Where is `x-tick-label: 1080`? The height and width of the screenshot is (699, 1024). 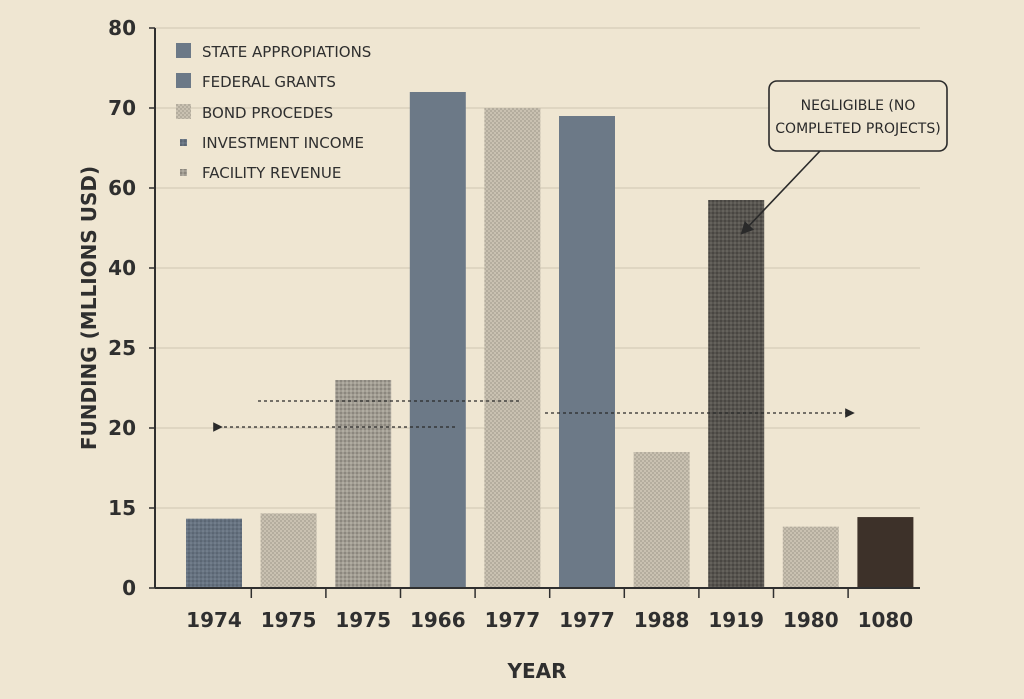 x-tick-label: 1080 is located at coordinates (886, 620).